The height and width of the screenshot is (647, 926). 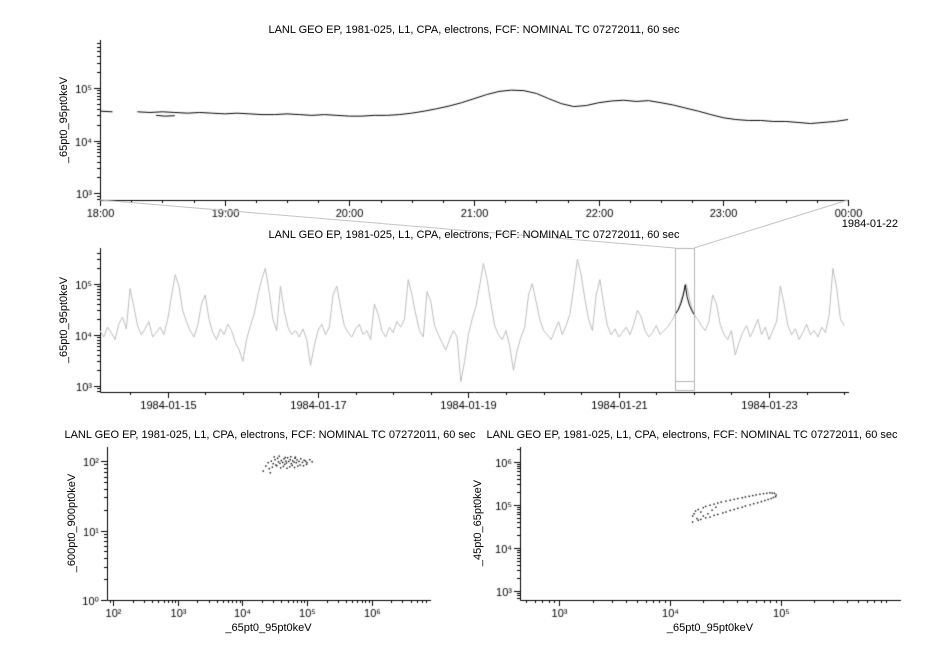 I want to click on panel4-y-axis-label: _45pt0_65pt0keV, so click(x=478, y=523).